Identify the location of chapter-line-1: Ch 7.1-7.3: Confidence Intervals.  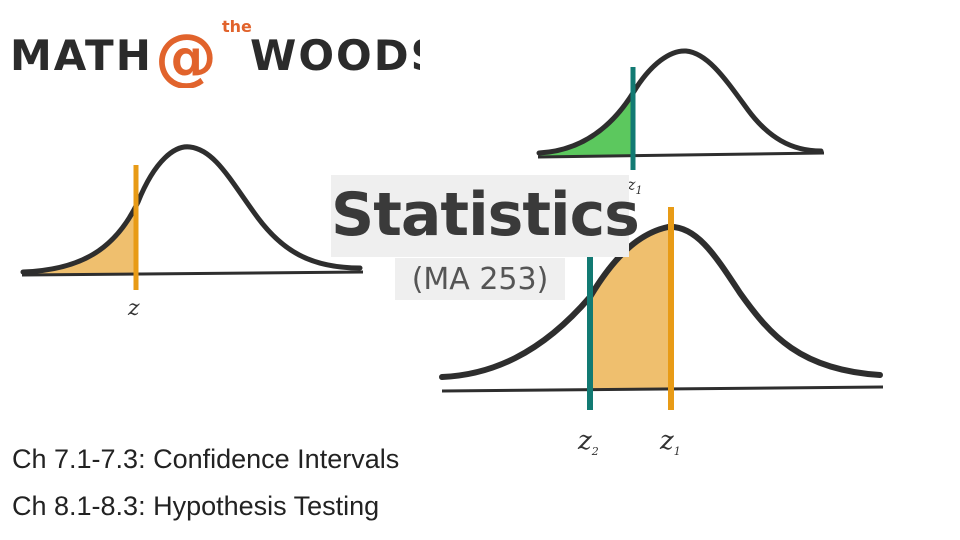
(206, 459).